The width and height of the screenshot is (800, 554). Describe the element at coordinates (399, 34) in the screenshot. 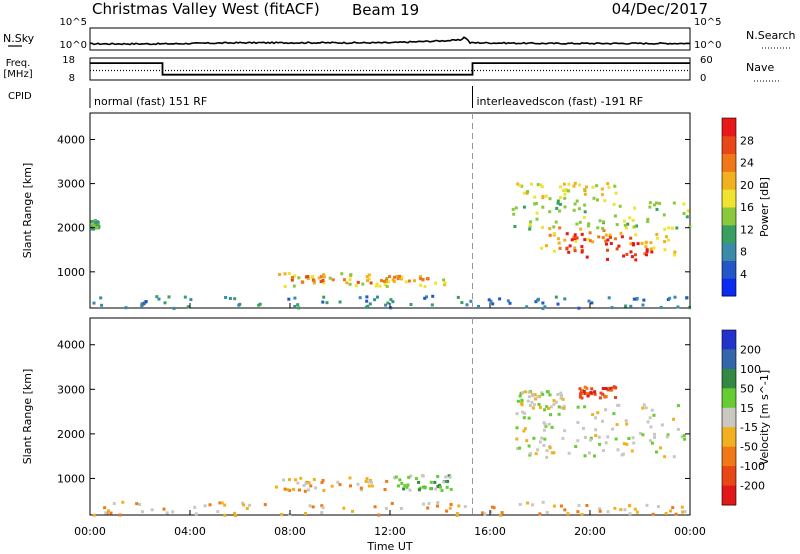

I see `sky-noise-panel: N.Sky 10^5 10^0 10^5 10^0 N.Search` at that location.